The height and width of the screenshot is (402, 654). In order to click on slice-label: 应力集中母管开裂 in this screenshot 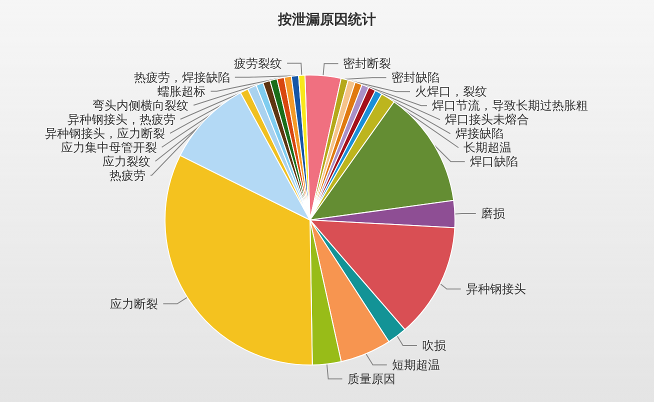, I will do `click(108, 147)`.